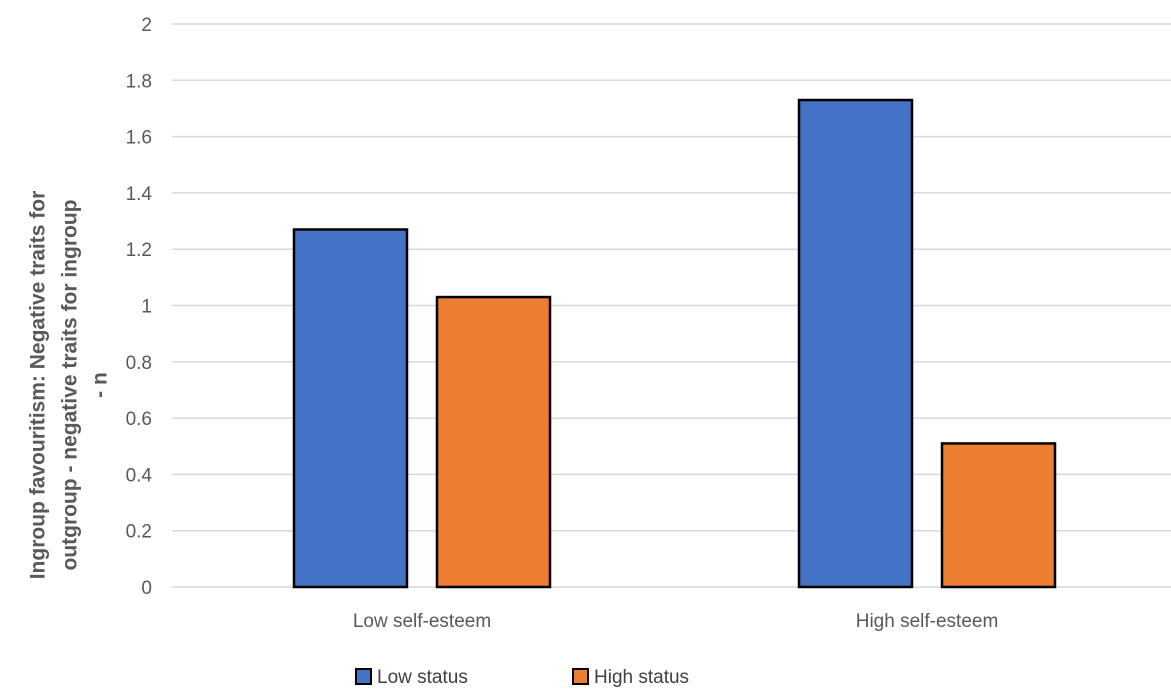 The image size is (1171, 689). I want to click on y-tick-label: 0.8, so click(139, 363).